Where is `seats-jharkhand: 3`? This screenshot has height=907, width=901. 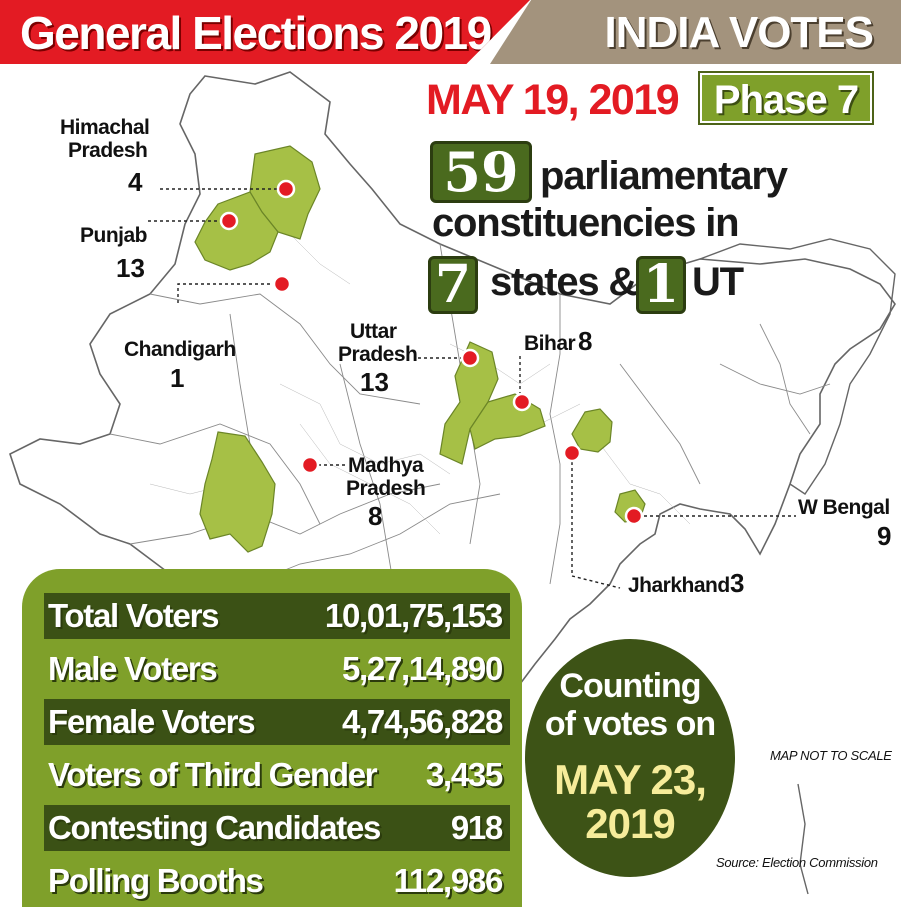
seats-jharkhand: 3 is located at coordinates (737, 583).